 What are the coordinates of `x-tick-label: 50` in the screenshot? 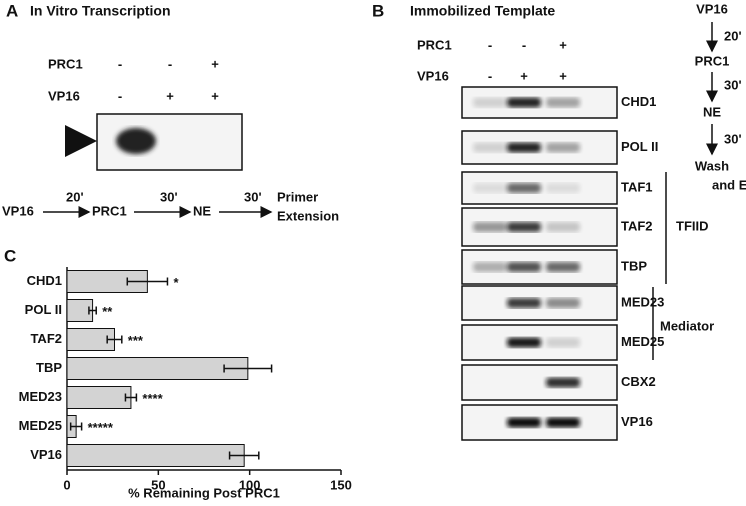 It's located at (158, 484).